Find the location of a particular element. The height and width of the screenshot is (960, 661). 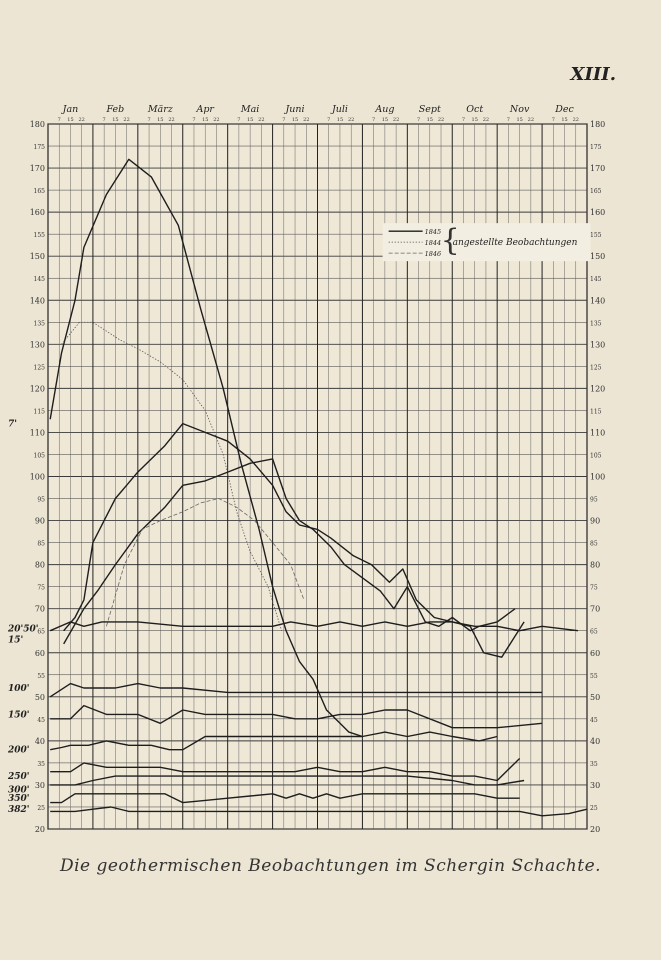

y-tick-label-left: 115 is located at coordinates (40, 411).